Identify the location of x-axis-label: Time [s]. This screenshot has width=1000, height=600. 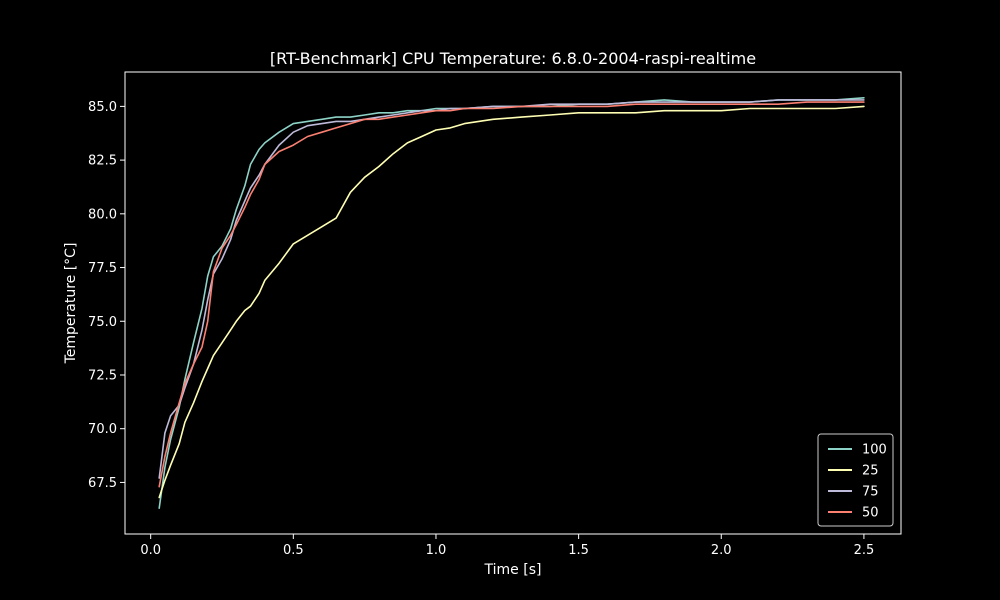
(513, 570).